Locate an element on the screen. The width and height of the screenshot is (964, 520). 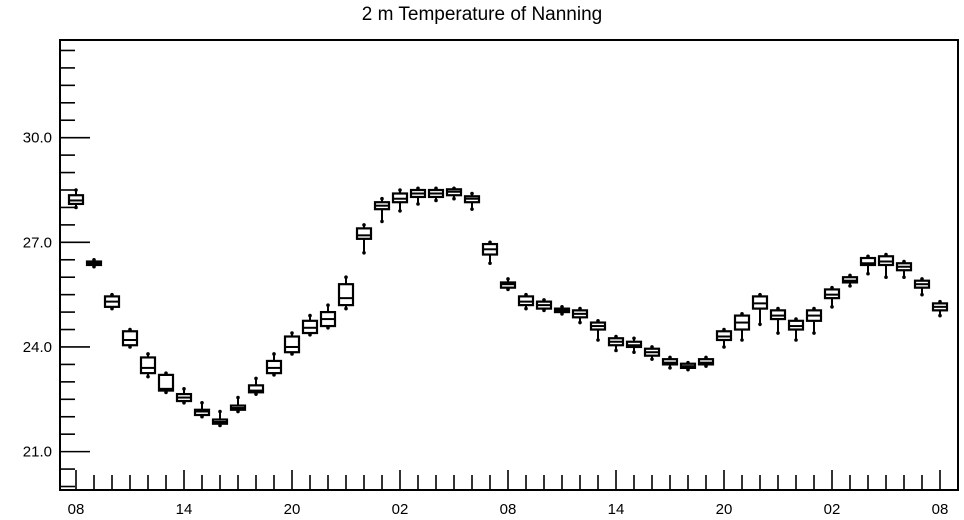
y-axis: 21.0 24.0 27.0 30.0 is located at coordinates (56, 268).